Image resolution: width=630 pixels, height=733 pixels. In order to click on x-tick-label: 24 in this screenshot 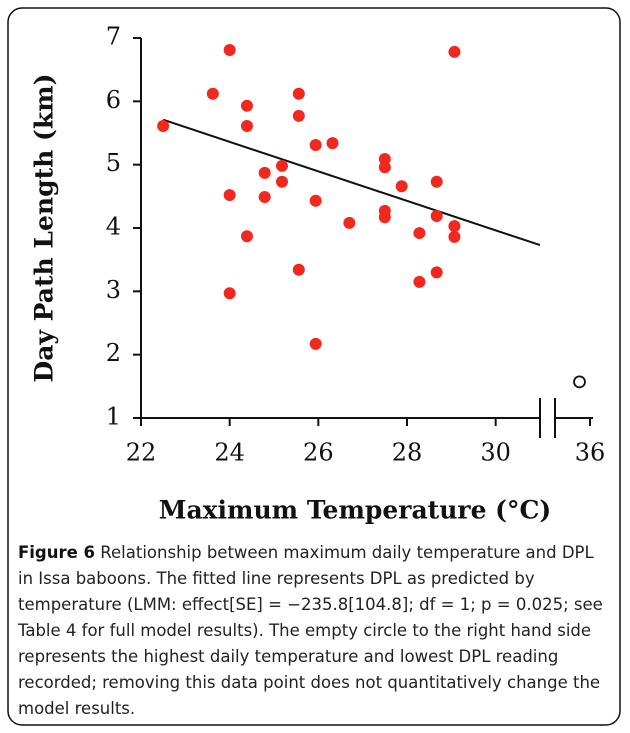, I will do `click(229, 453)`.